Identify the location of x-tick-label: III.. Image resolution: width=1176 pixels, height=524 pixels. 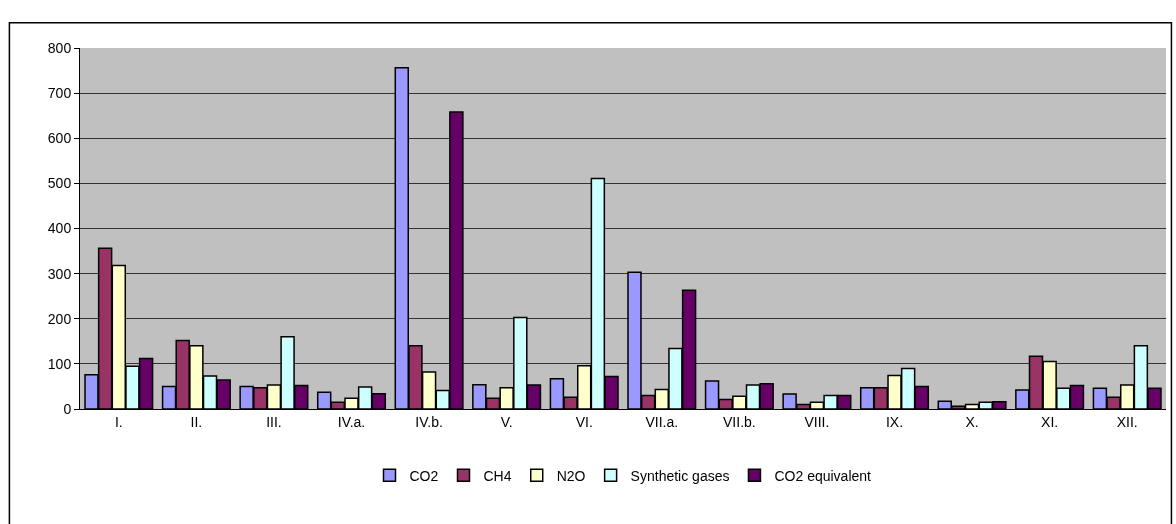
(274, 421).